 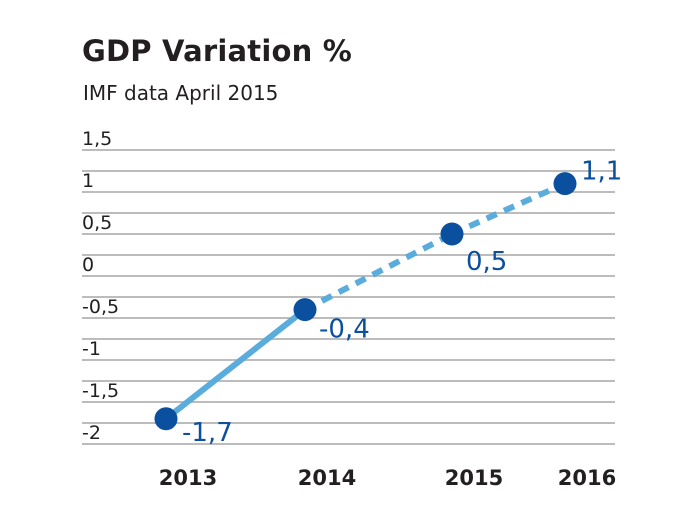 What do you see at coordinates (327, 478) in the screenshot?
I see `x-tick-label: 2014` at bounding box center [327, 478].